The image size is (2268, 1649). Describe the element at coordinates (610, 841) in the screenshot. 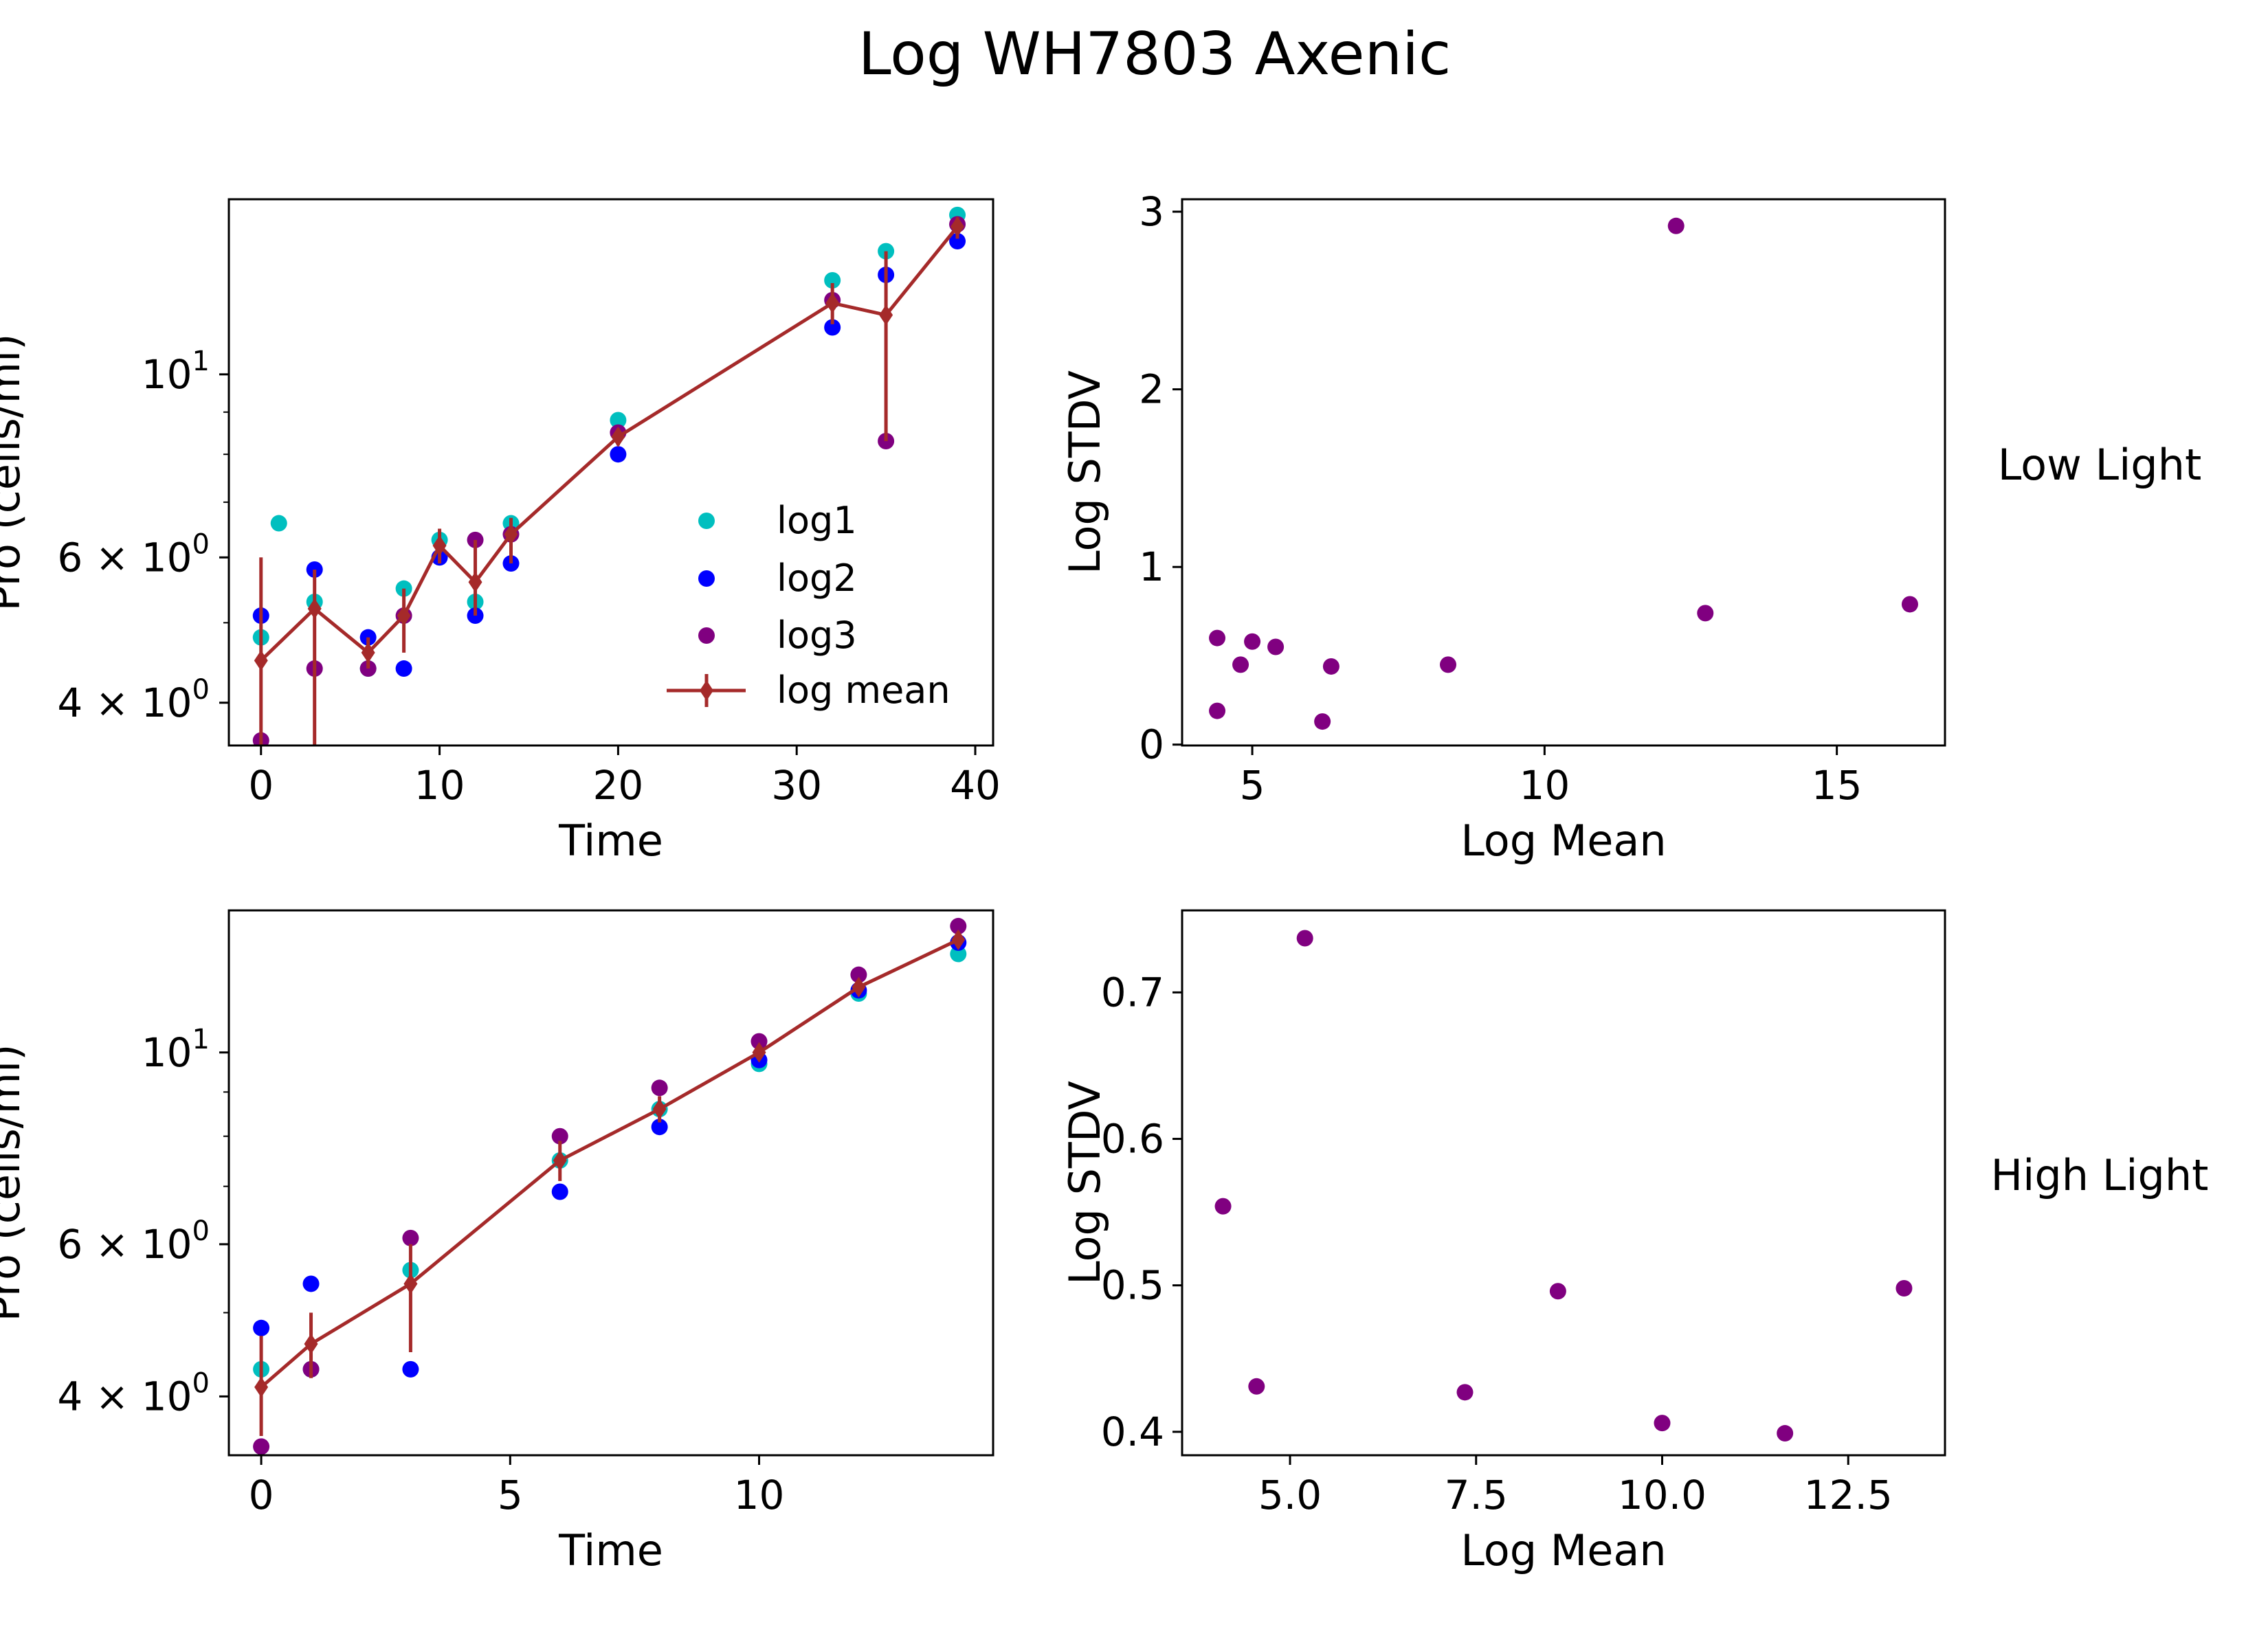

I see `x-axis-label: Time` at that location.